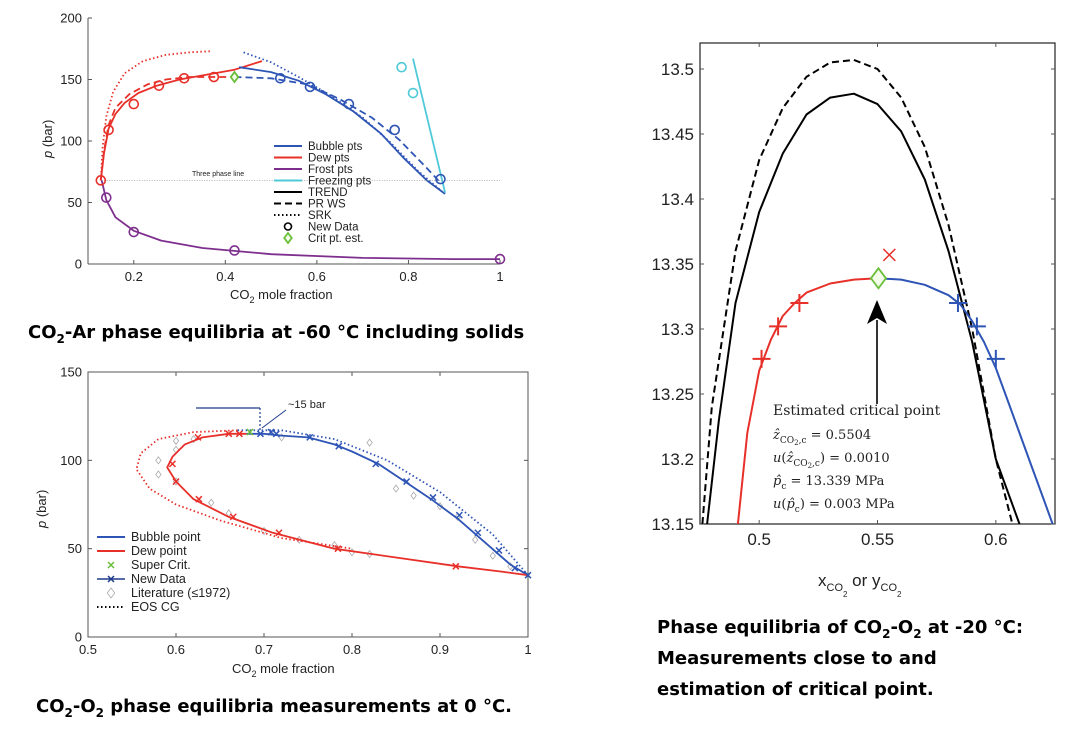 This screenshot has height=733, width=1080. What do you see at coordinates (336, 239) in the screenshot?
I see `legend-label: Crit pt. est.` at bounding box center [336, 239].